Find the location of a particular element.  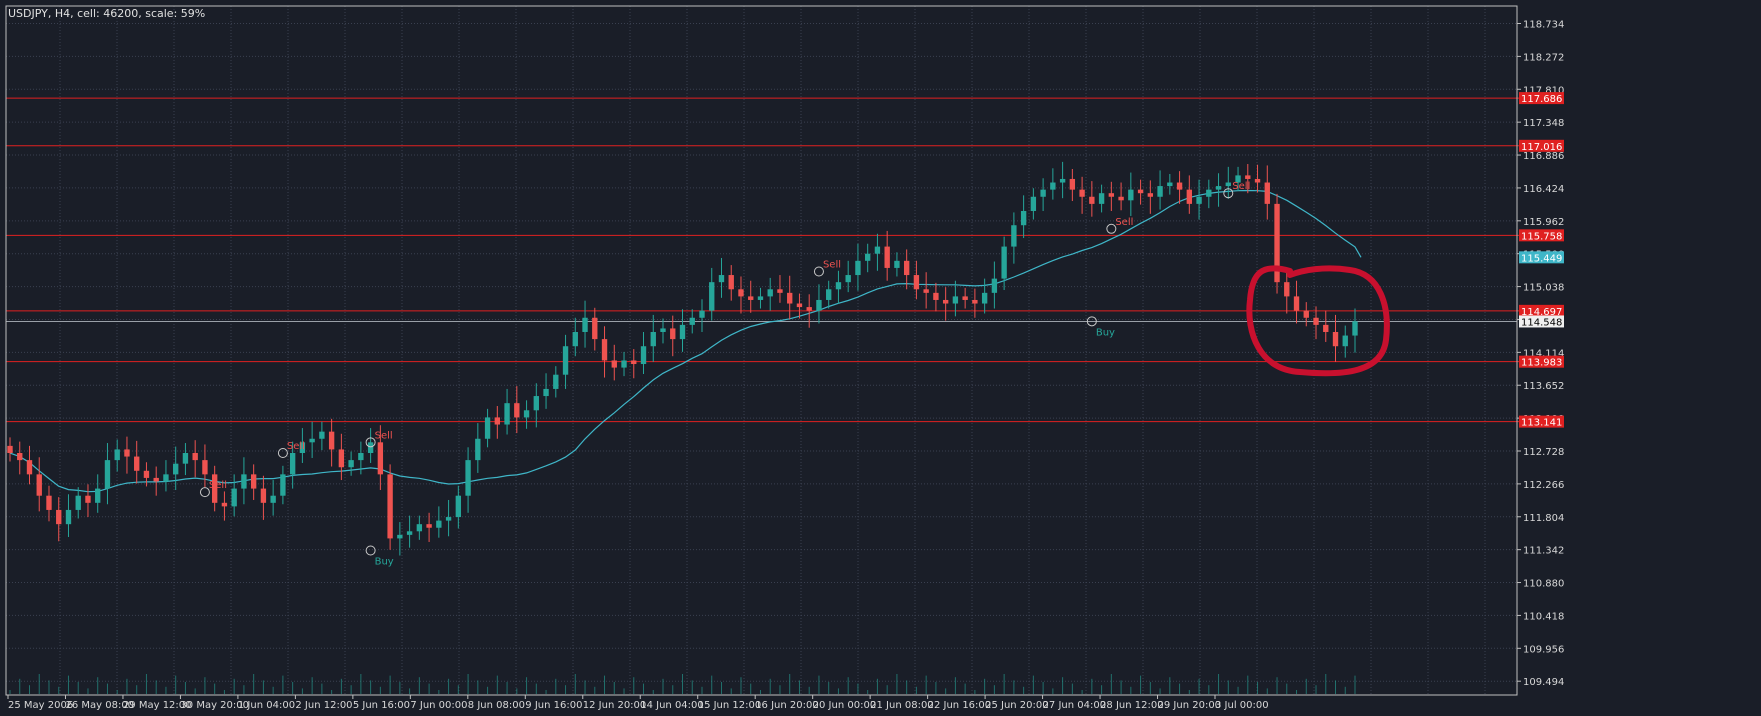

hand-drawn-circle-annotation is located at coordinates (1318, 321).